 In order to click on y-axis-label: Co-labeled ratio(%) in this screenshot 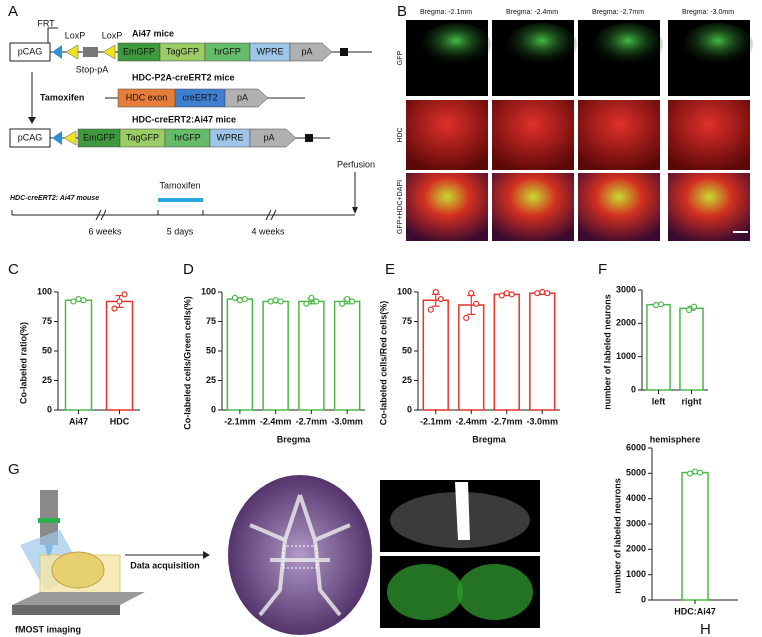, I will do `click(23, 363)`.